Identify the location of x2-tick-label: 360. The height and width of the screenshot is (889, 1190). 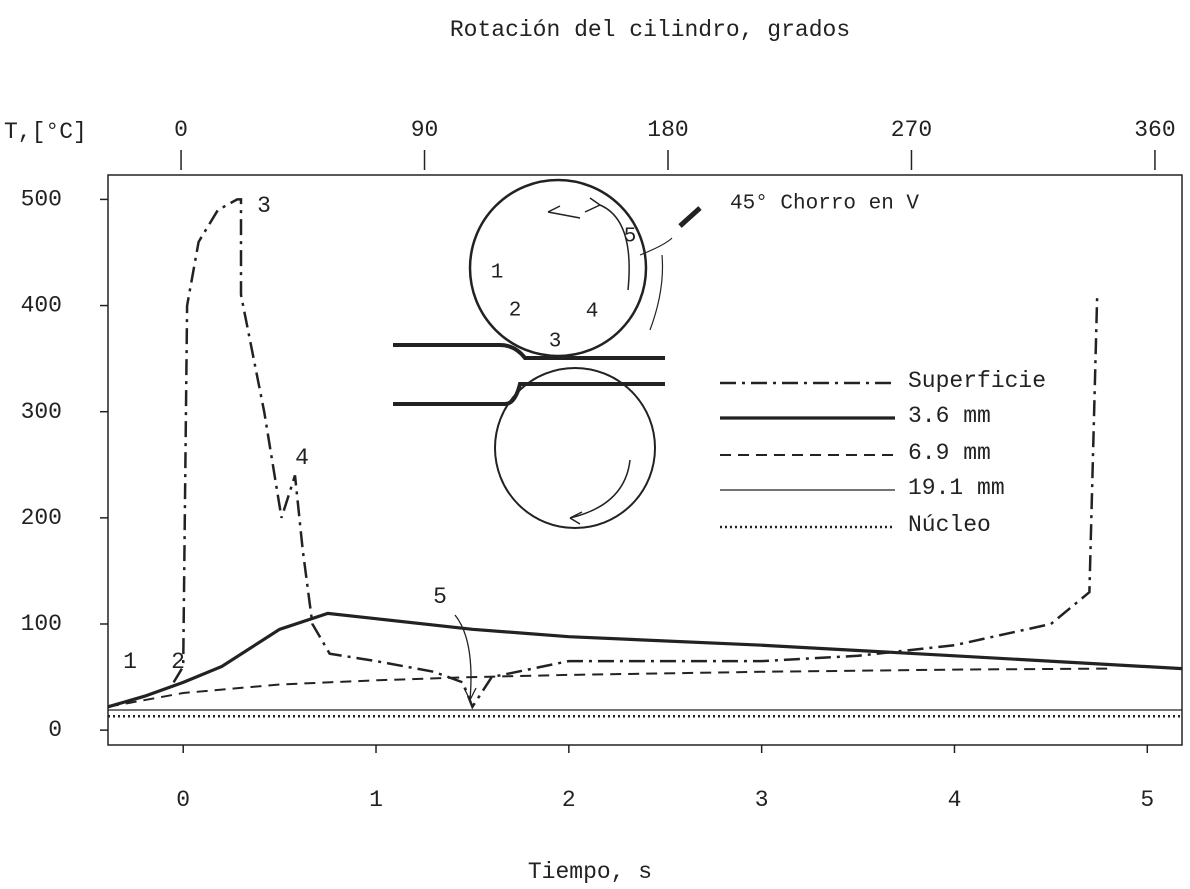
(1154, 130).